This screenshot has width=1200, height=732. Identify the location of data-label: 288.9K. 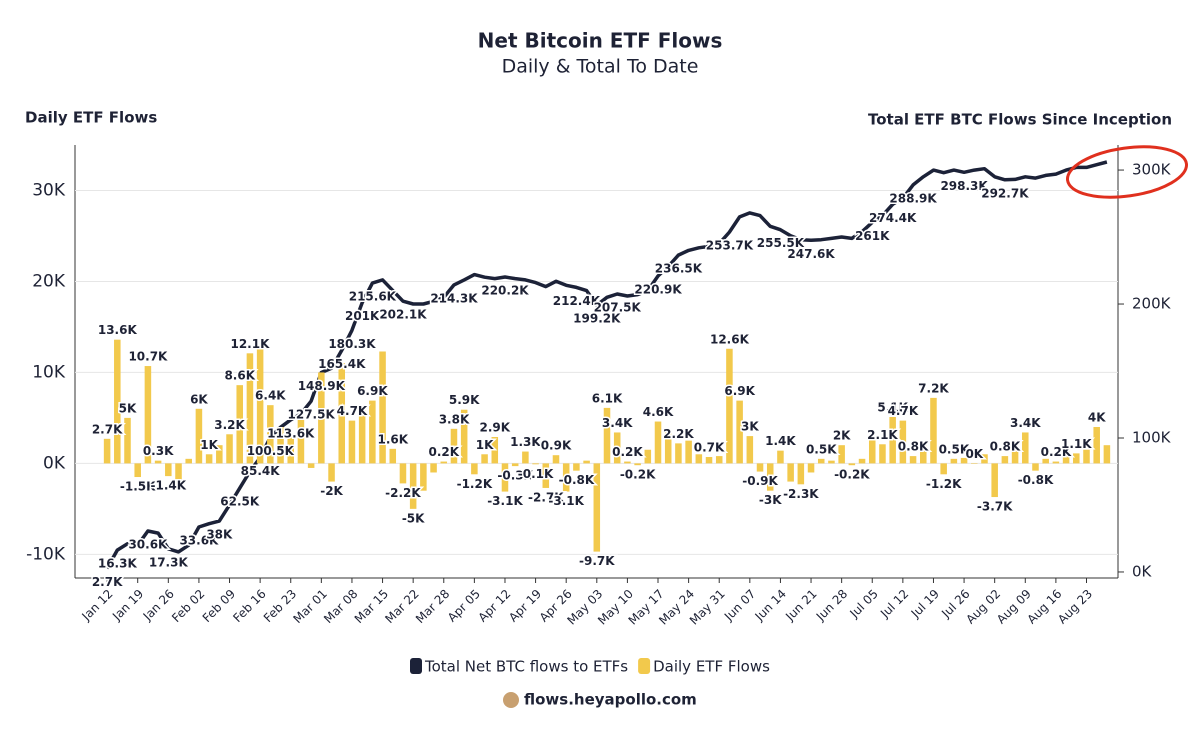
(913, 198).